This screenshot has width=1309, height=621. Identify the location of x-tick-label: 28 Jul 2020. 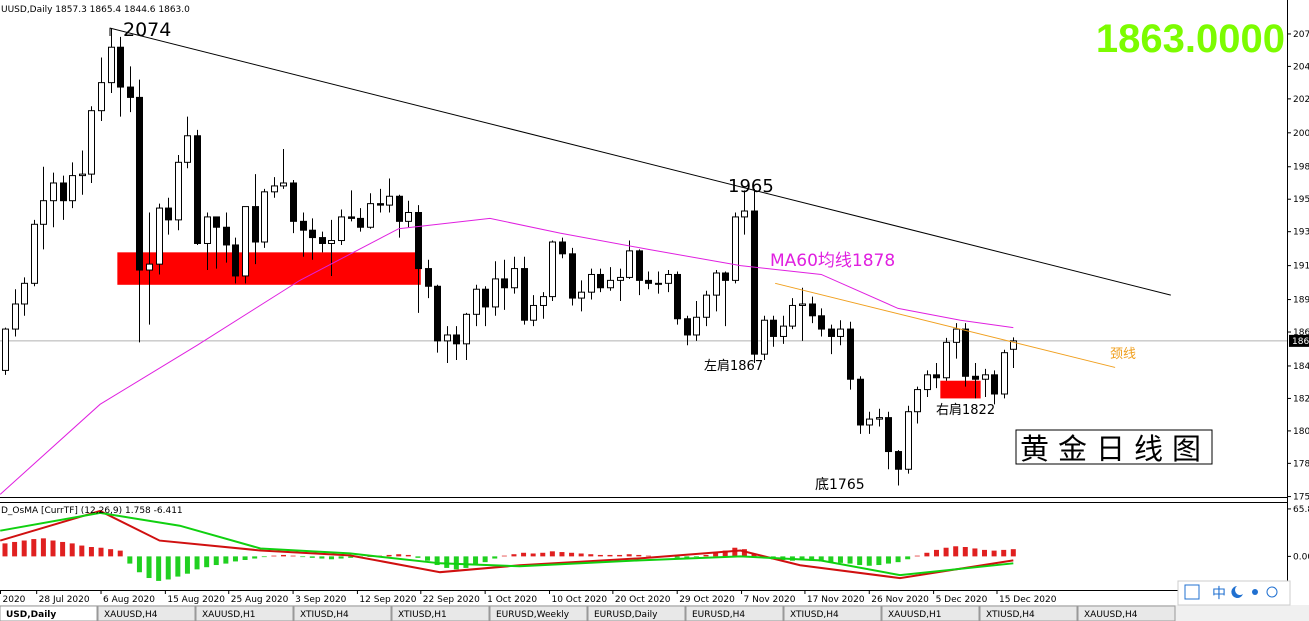
(64, 600).